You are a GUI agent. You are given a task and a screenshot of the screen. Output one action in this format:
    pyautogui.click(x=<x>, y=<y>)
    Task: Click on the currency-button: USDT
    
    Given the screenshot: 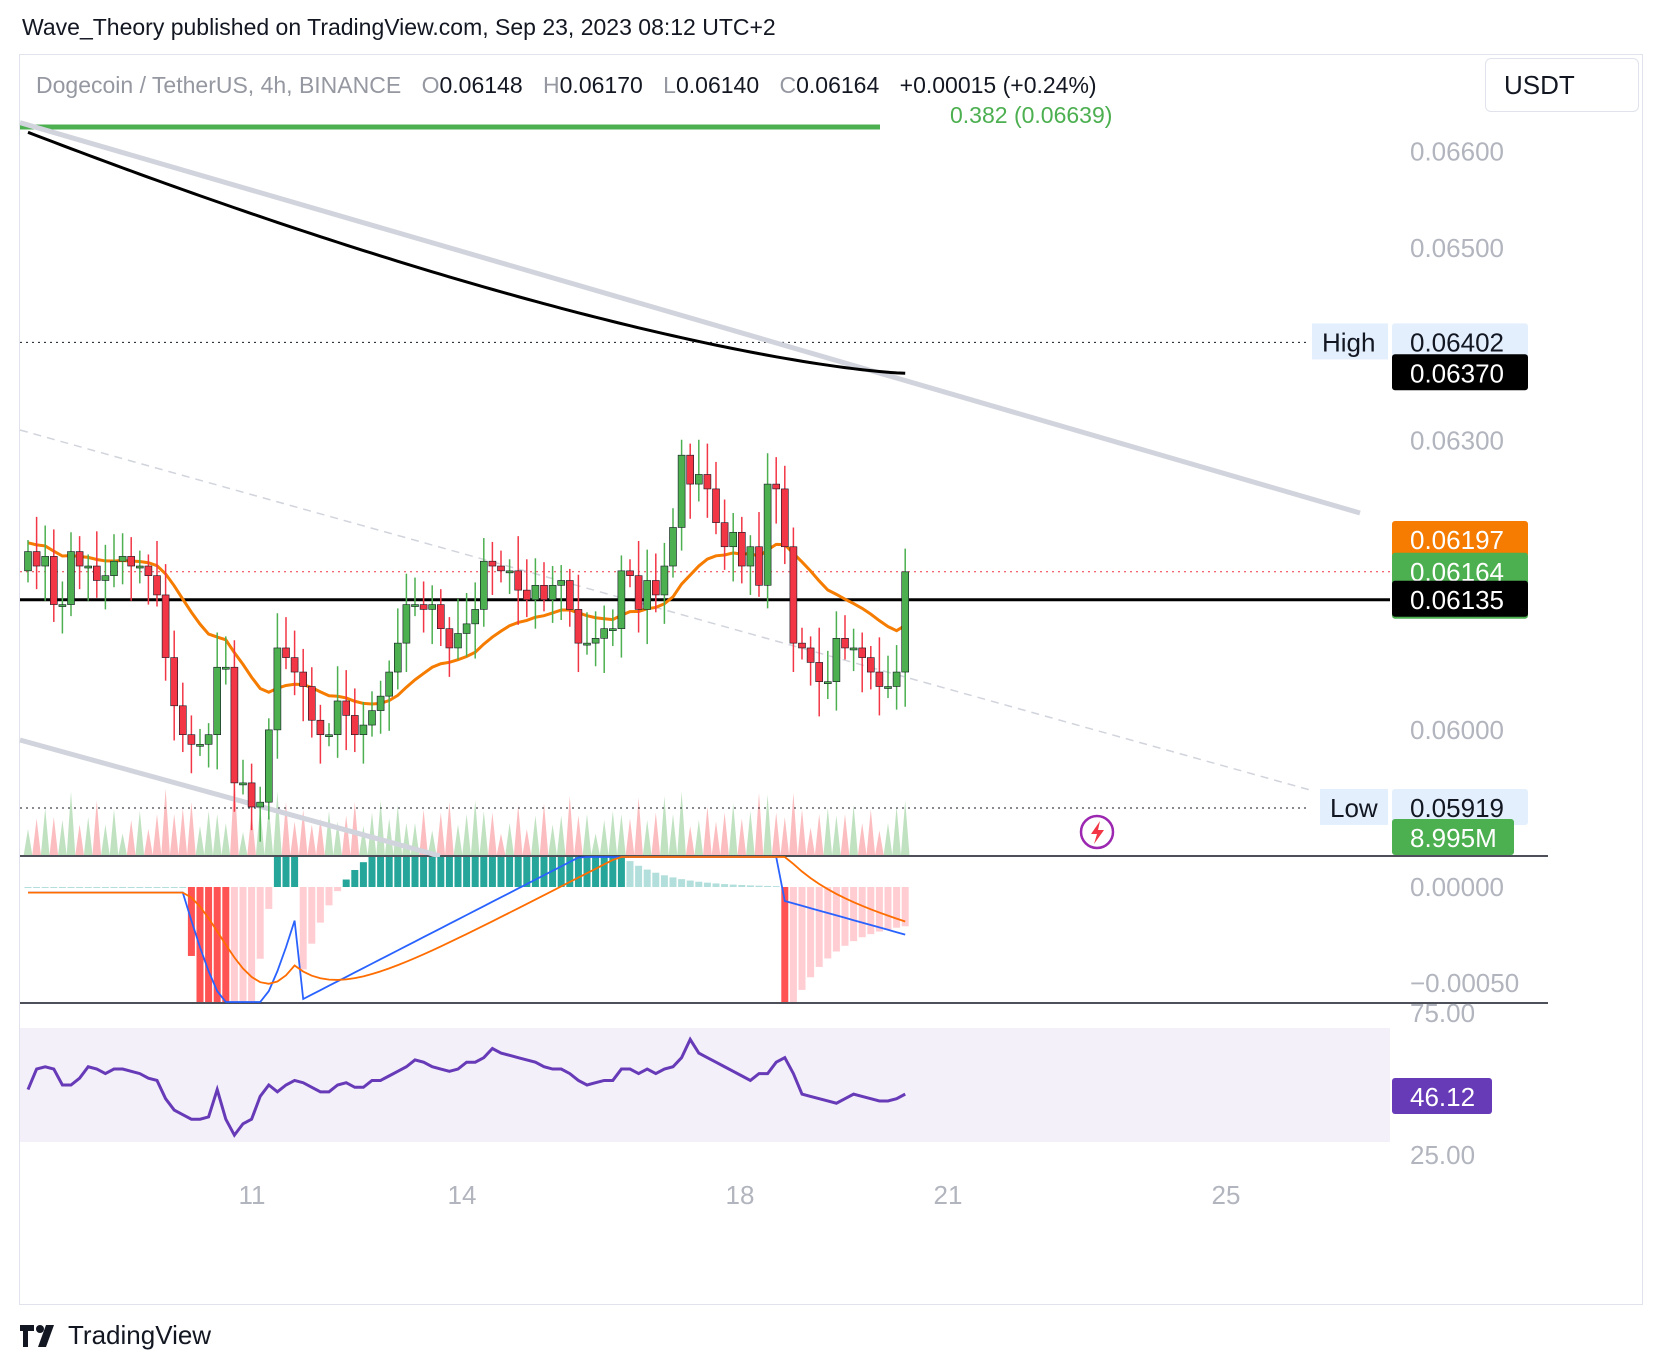 What is the action you would take?
    pyautogui.click(x=1562, y=85)
    